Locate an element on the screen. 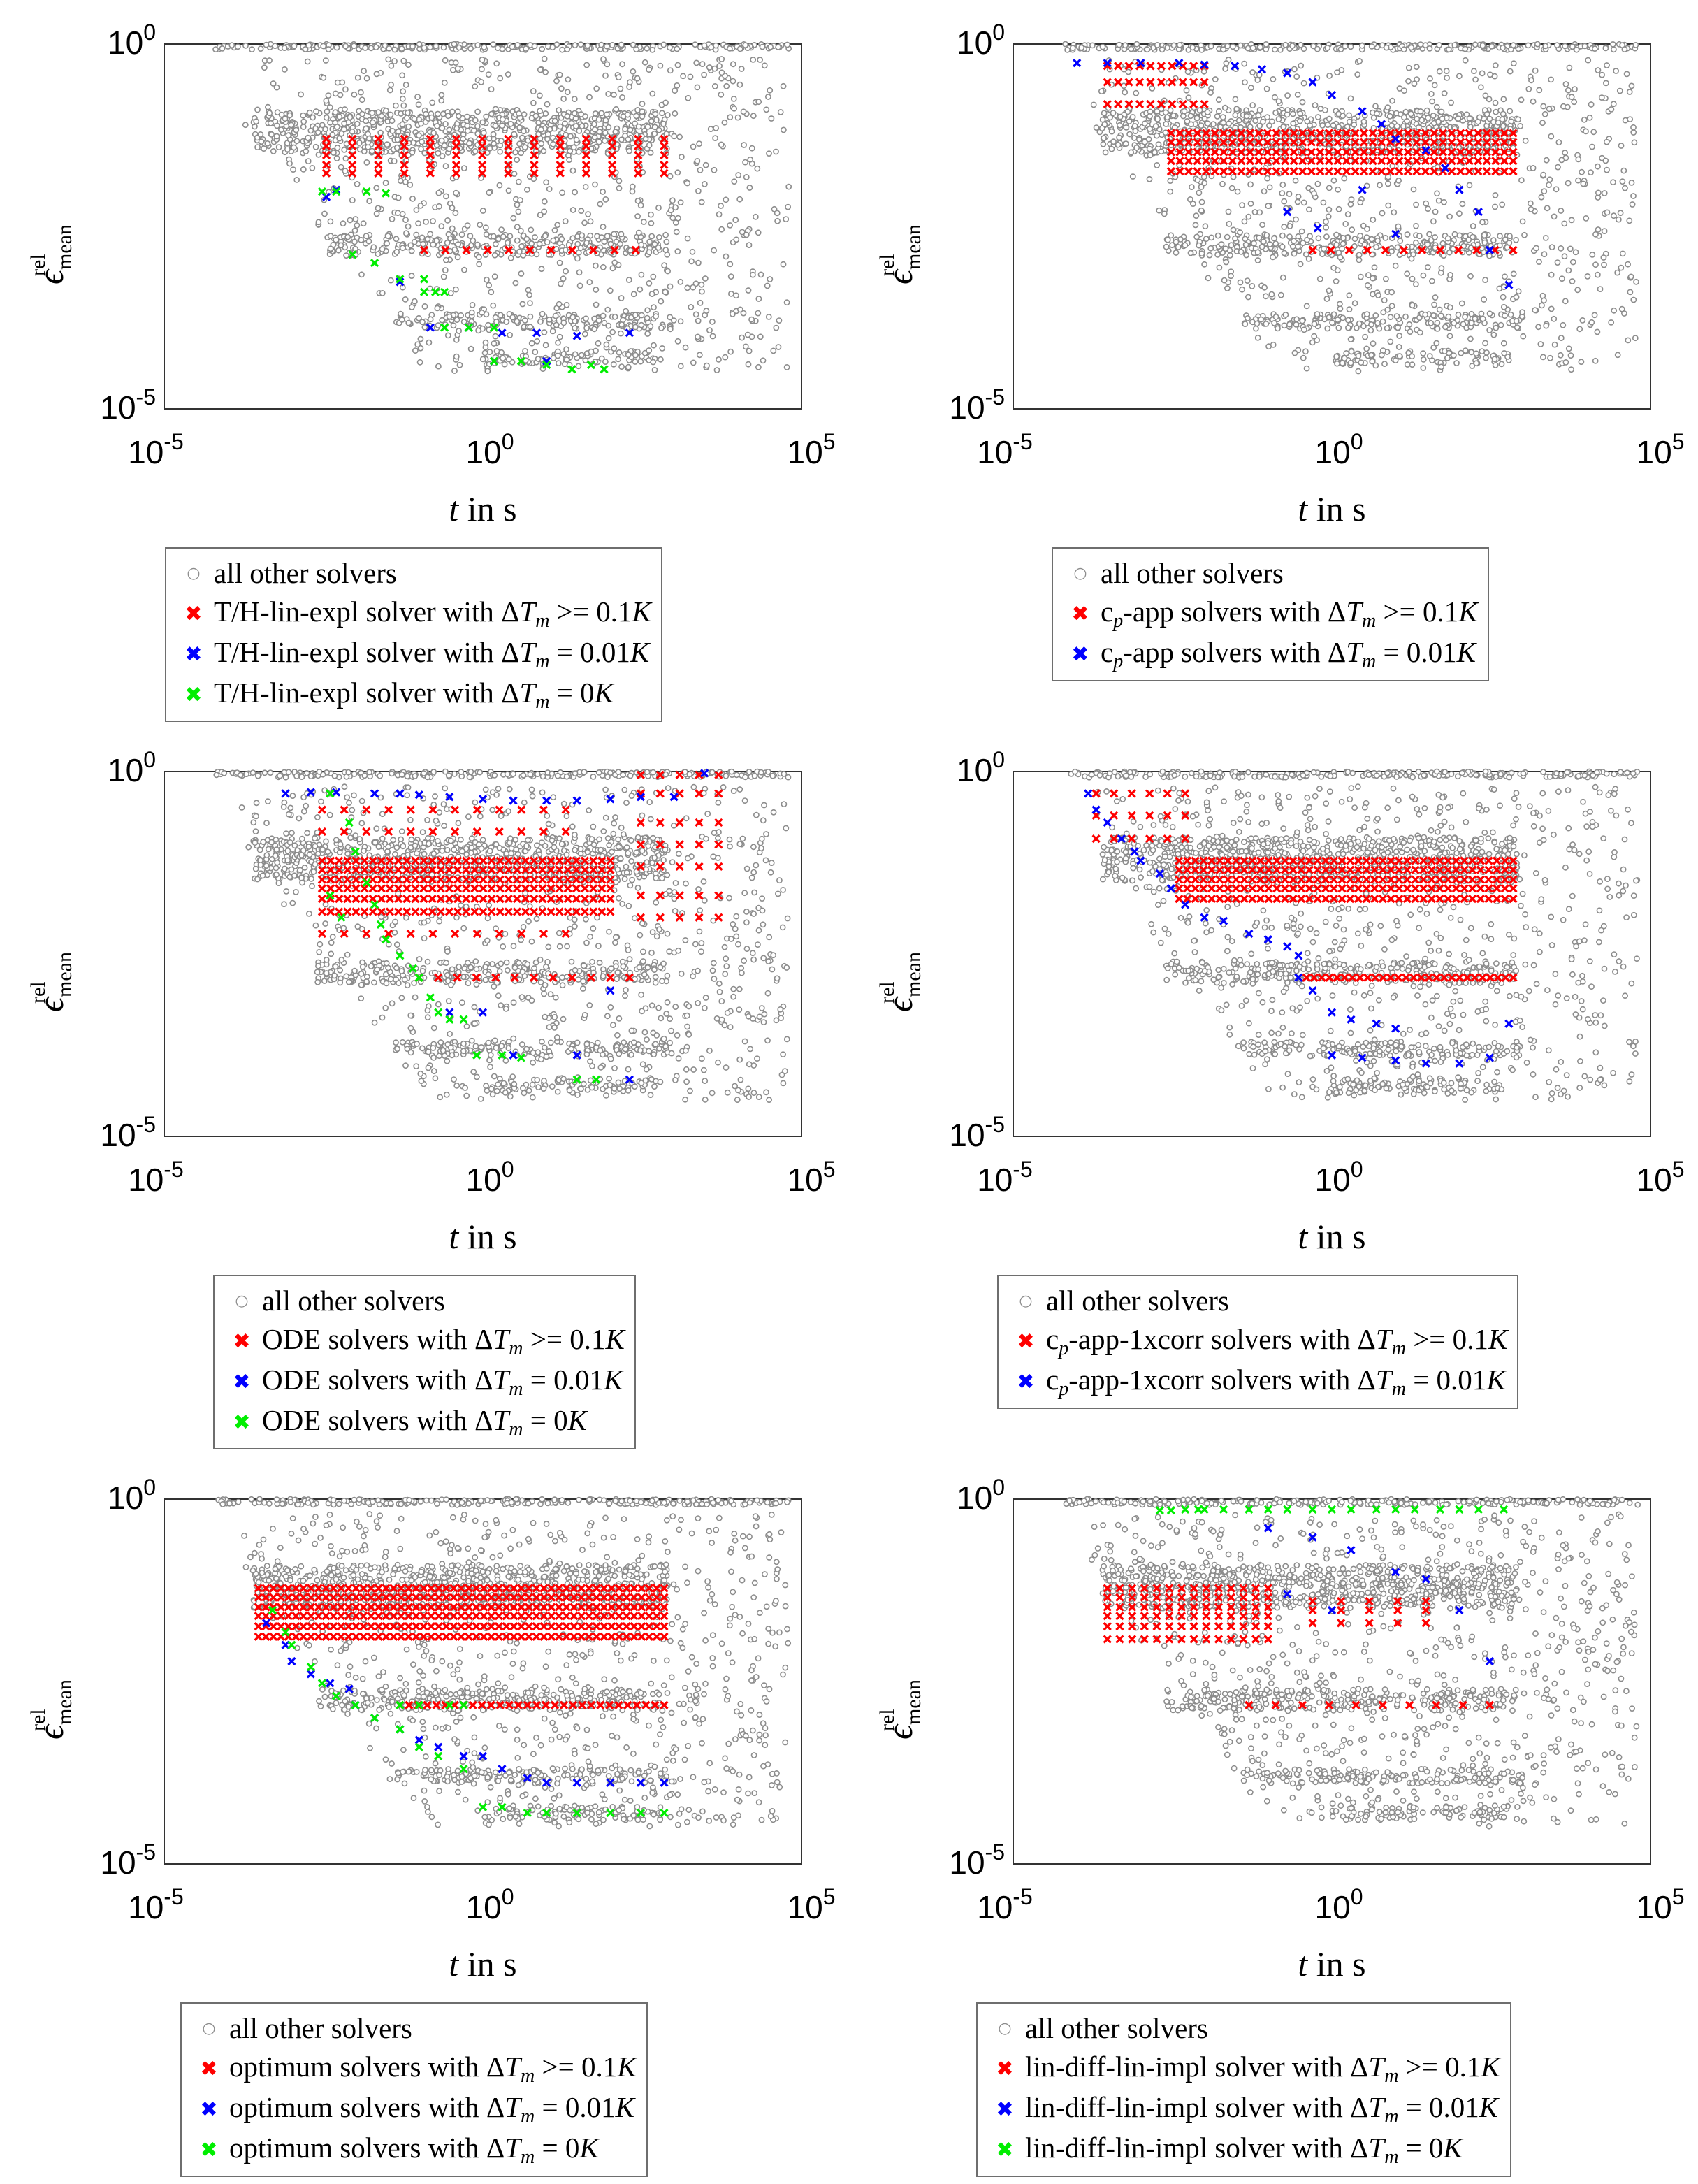  legend-text: cp-app solvers with ΔTm = 0.01K is located at coordinates (1288, 654).